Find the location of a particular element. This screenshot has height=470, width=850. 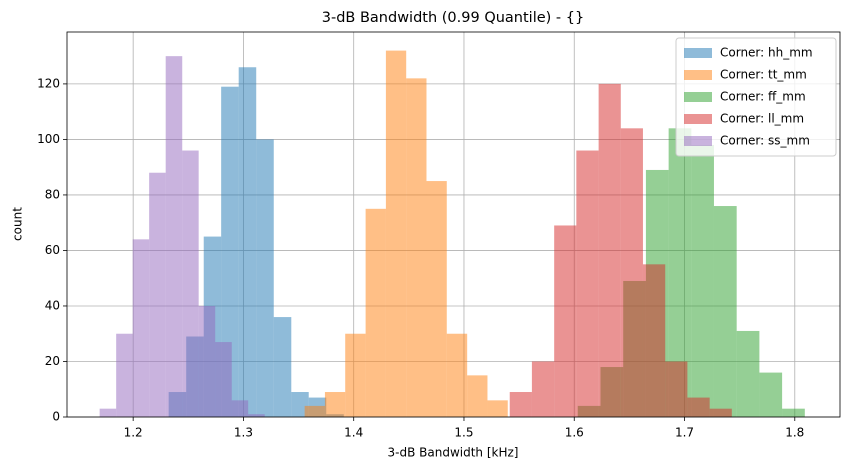

legend-label: Corner: ff_mm is located at coordinates (763, 97).